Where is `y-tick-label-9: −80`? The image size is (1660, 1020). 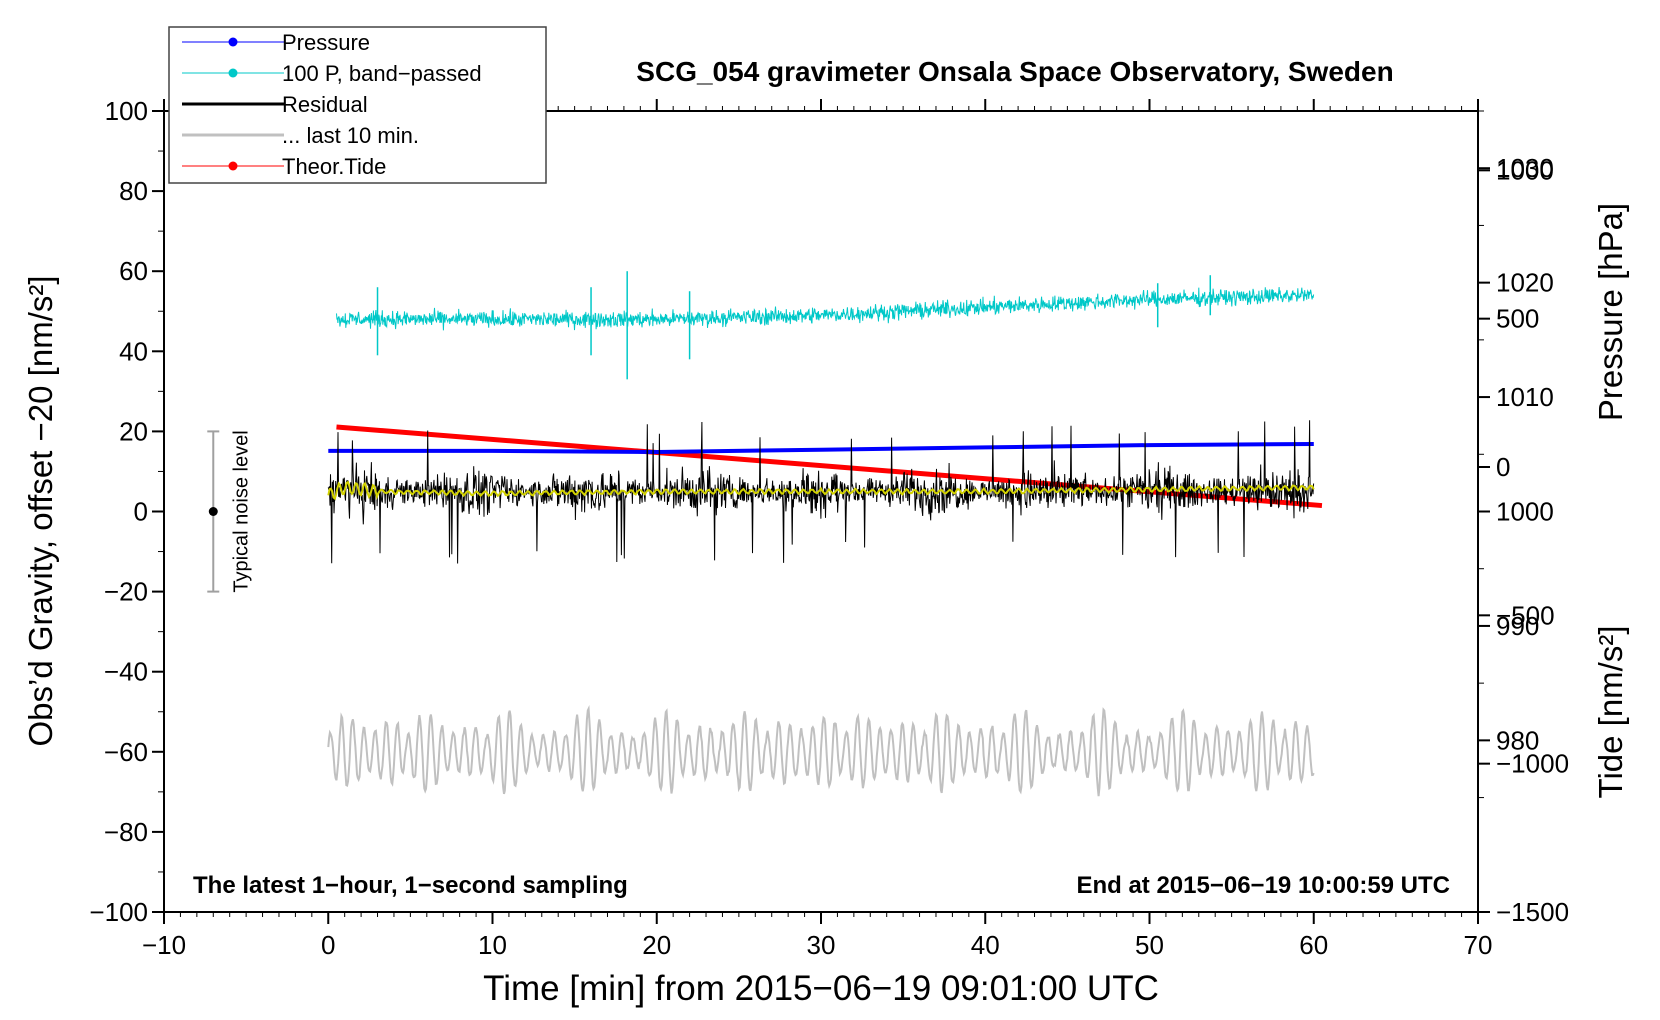 y-tick-label-9: −80 is located at coordinates (126, 832).